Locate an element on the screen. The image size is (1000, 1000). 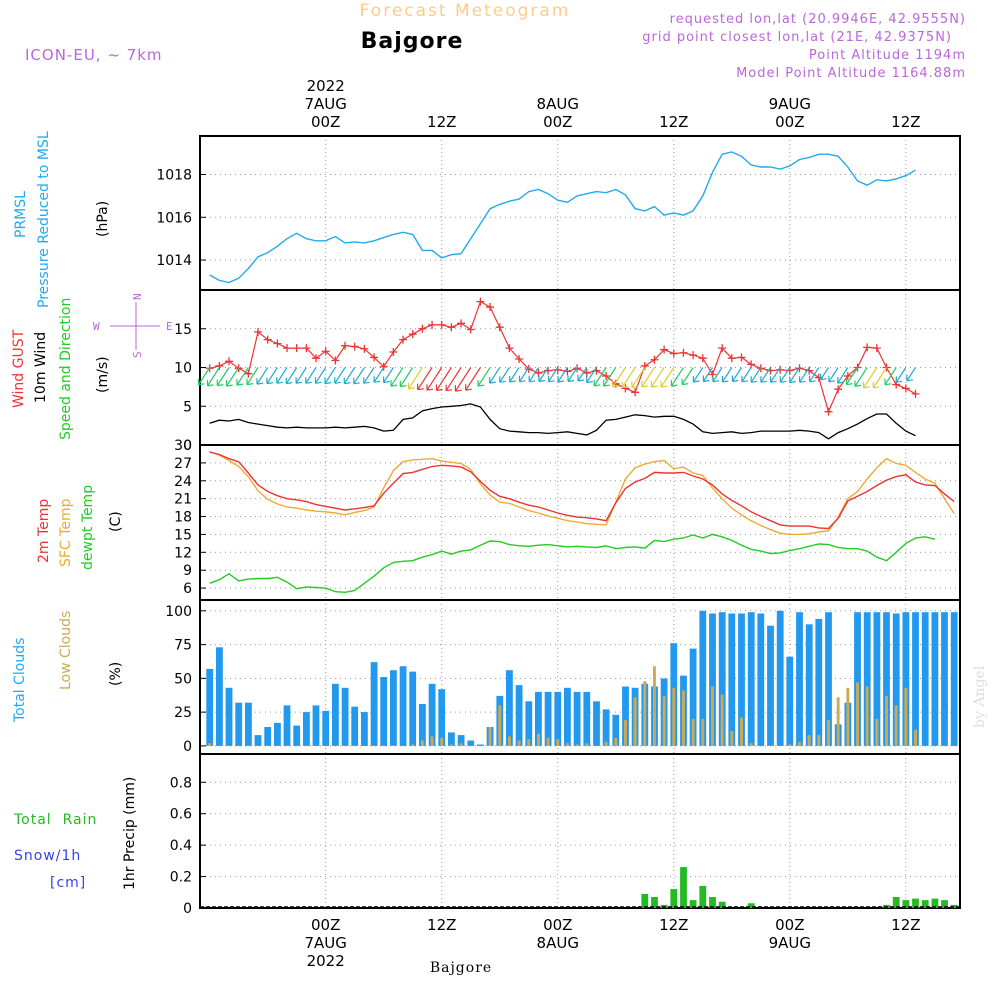
temp2m-label: 2m Temp is located at coordinates (44, 531).